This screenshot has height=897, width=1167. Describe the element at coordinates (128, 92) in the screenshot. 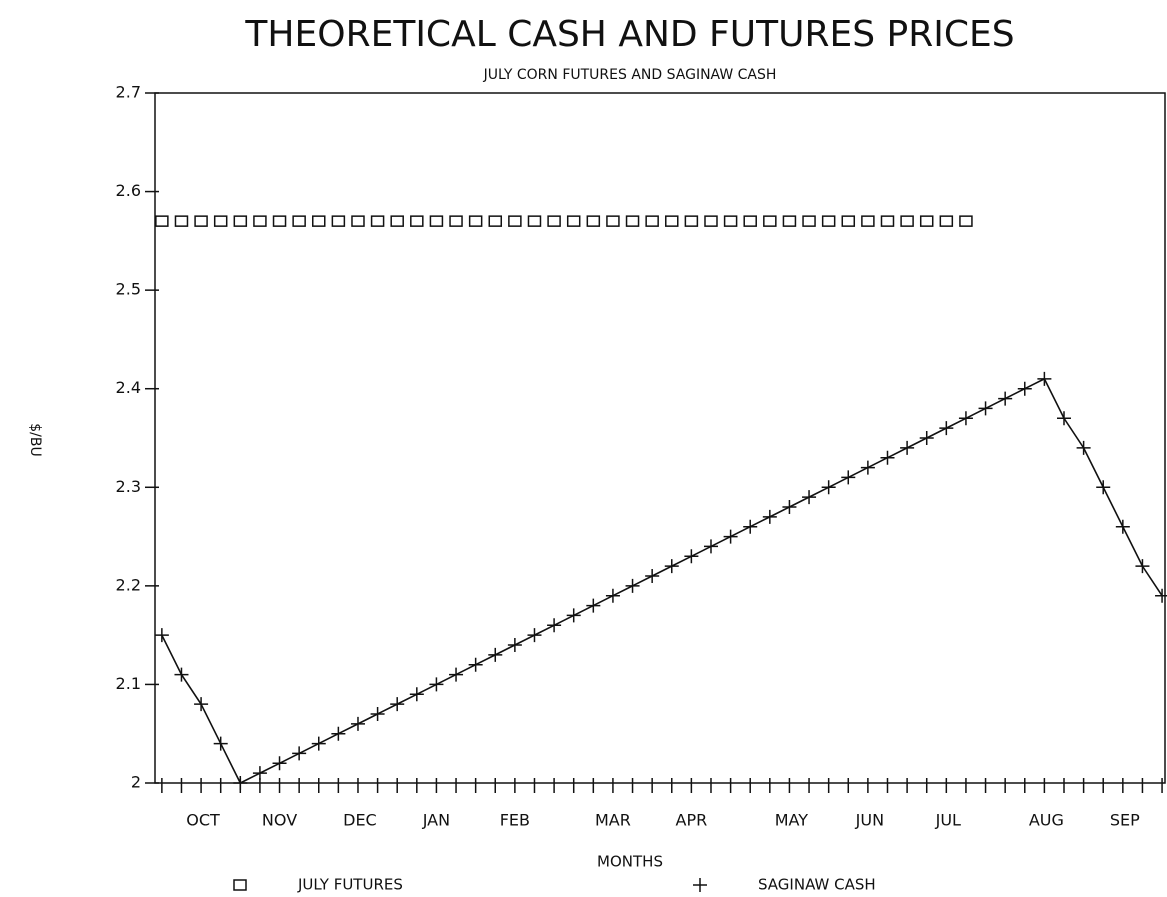

I see `y-tick-label: 2.7` at that location.